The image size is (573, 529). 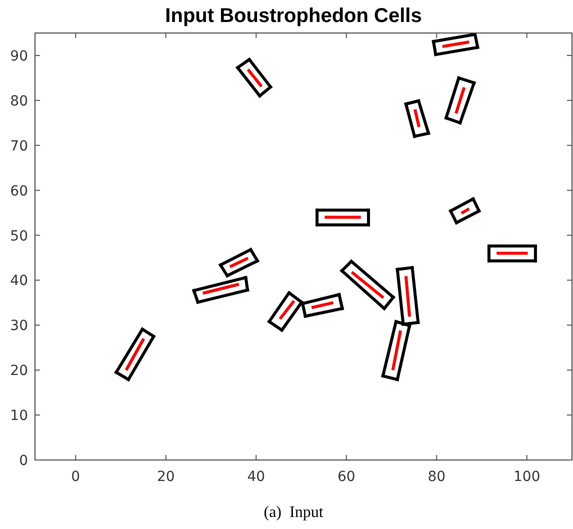 I want to click on y-tick-label: 70, so click(x=19, y=146).